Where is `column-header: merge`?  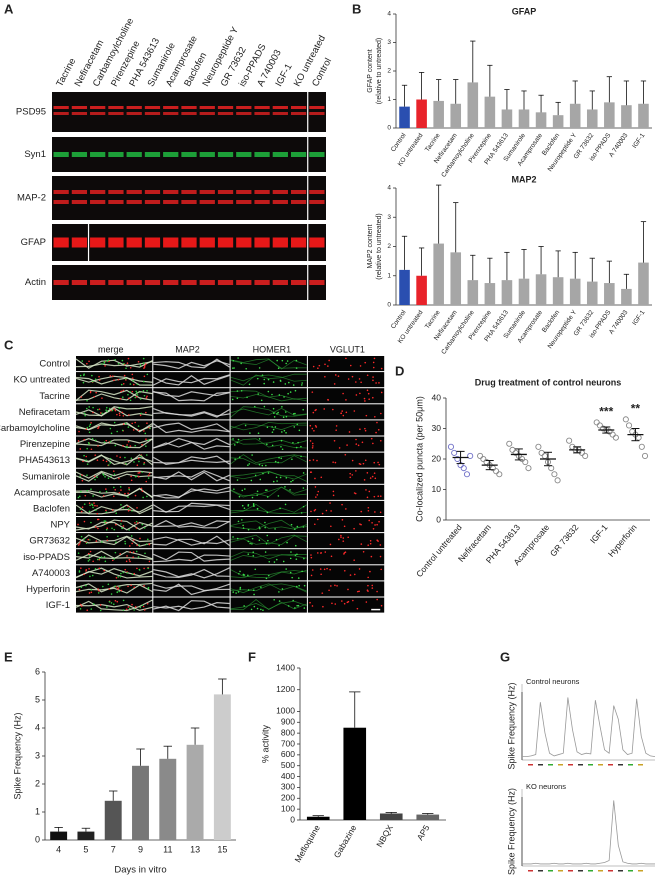
column-header: merge is located at coordinates (111, 349).